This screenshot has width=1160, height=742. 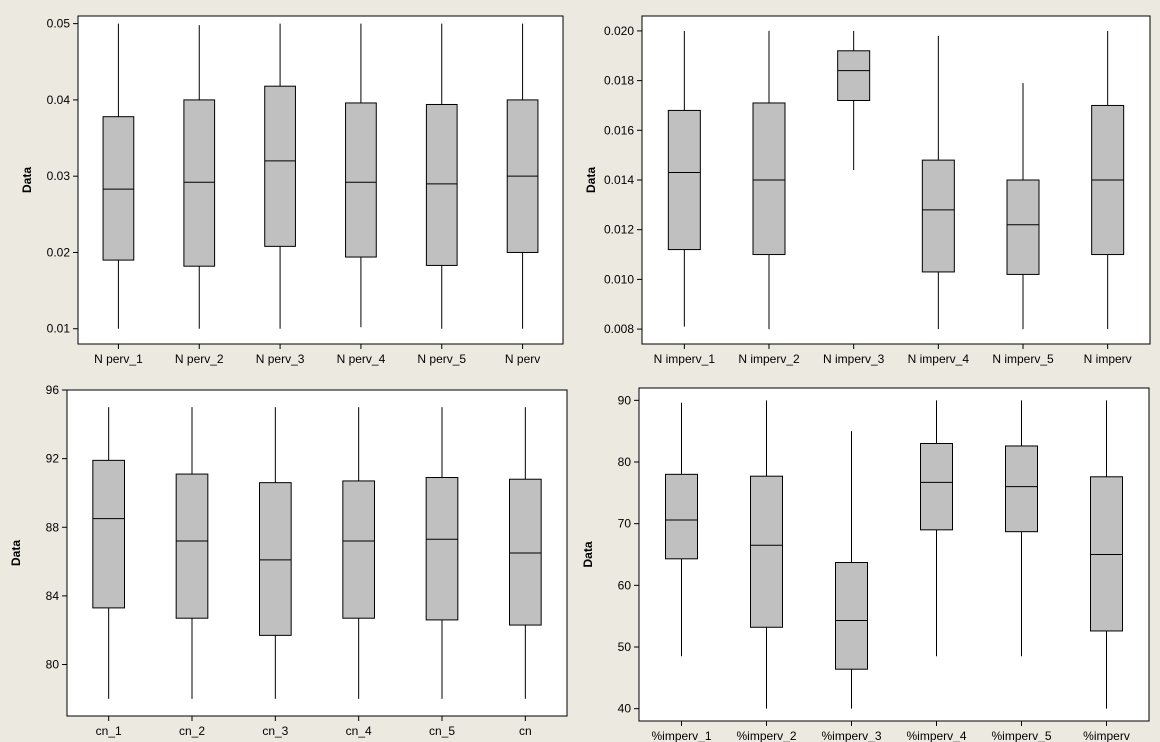 What do you see at coordinates (525, 731) in the screenshot?
I see `x-tick-label: cn` at bounding box center [525, 731].